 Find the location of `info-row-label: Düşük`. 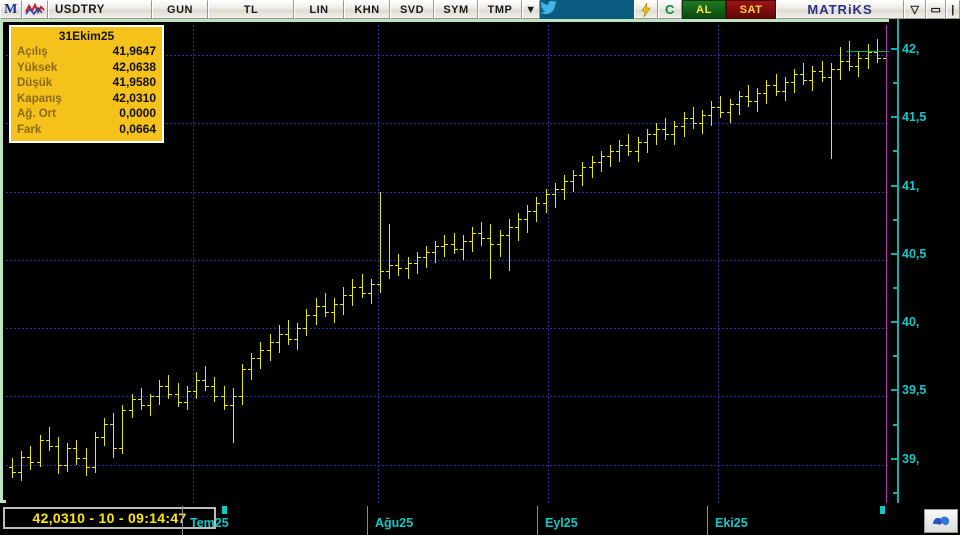

info-row-label: Düşük is located at coordinates (35, 83).